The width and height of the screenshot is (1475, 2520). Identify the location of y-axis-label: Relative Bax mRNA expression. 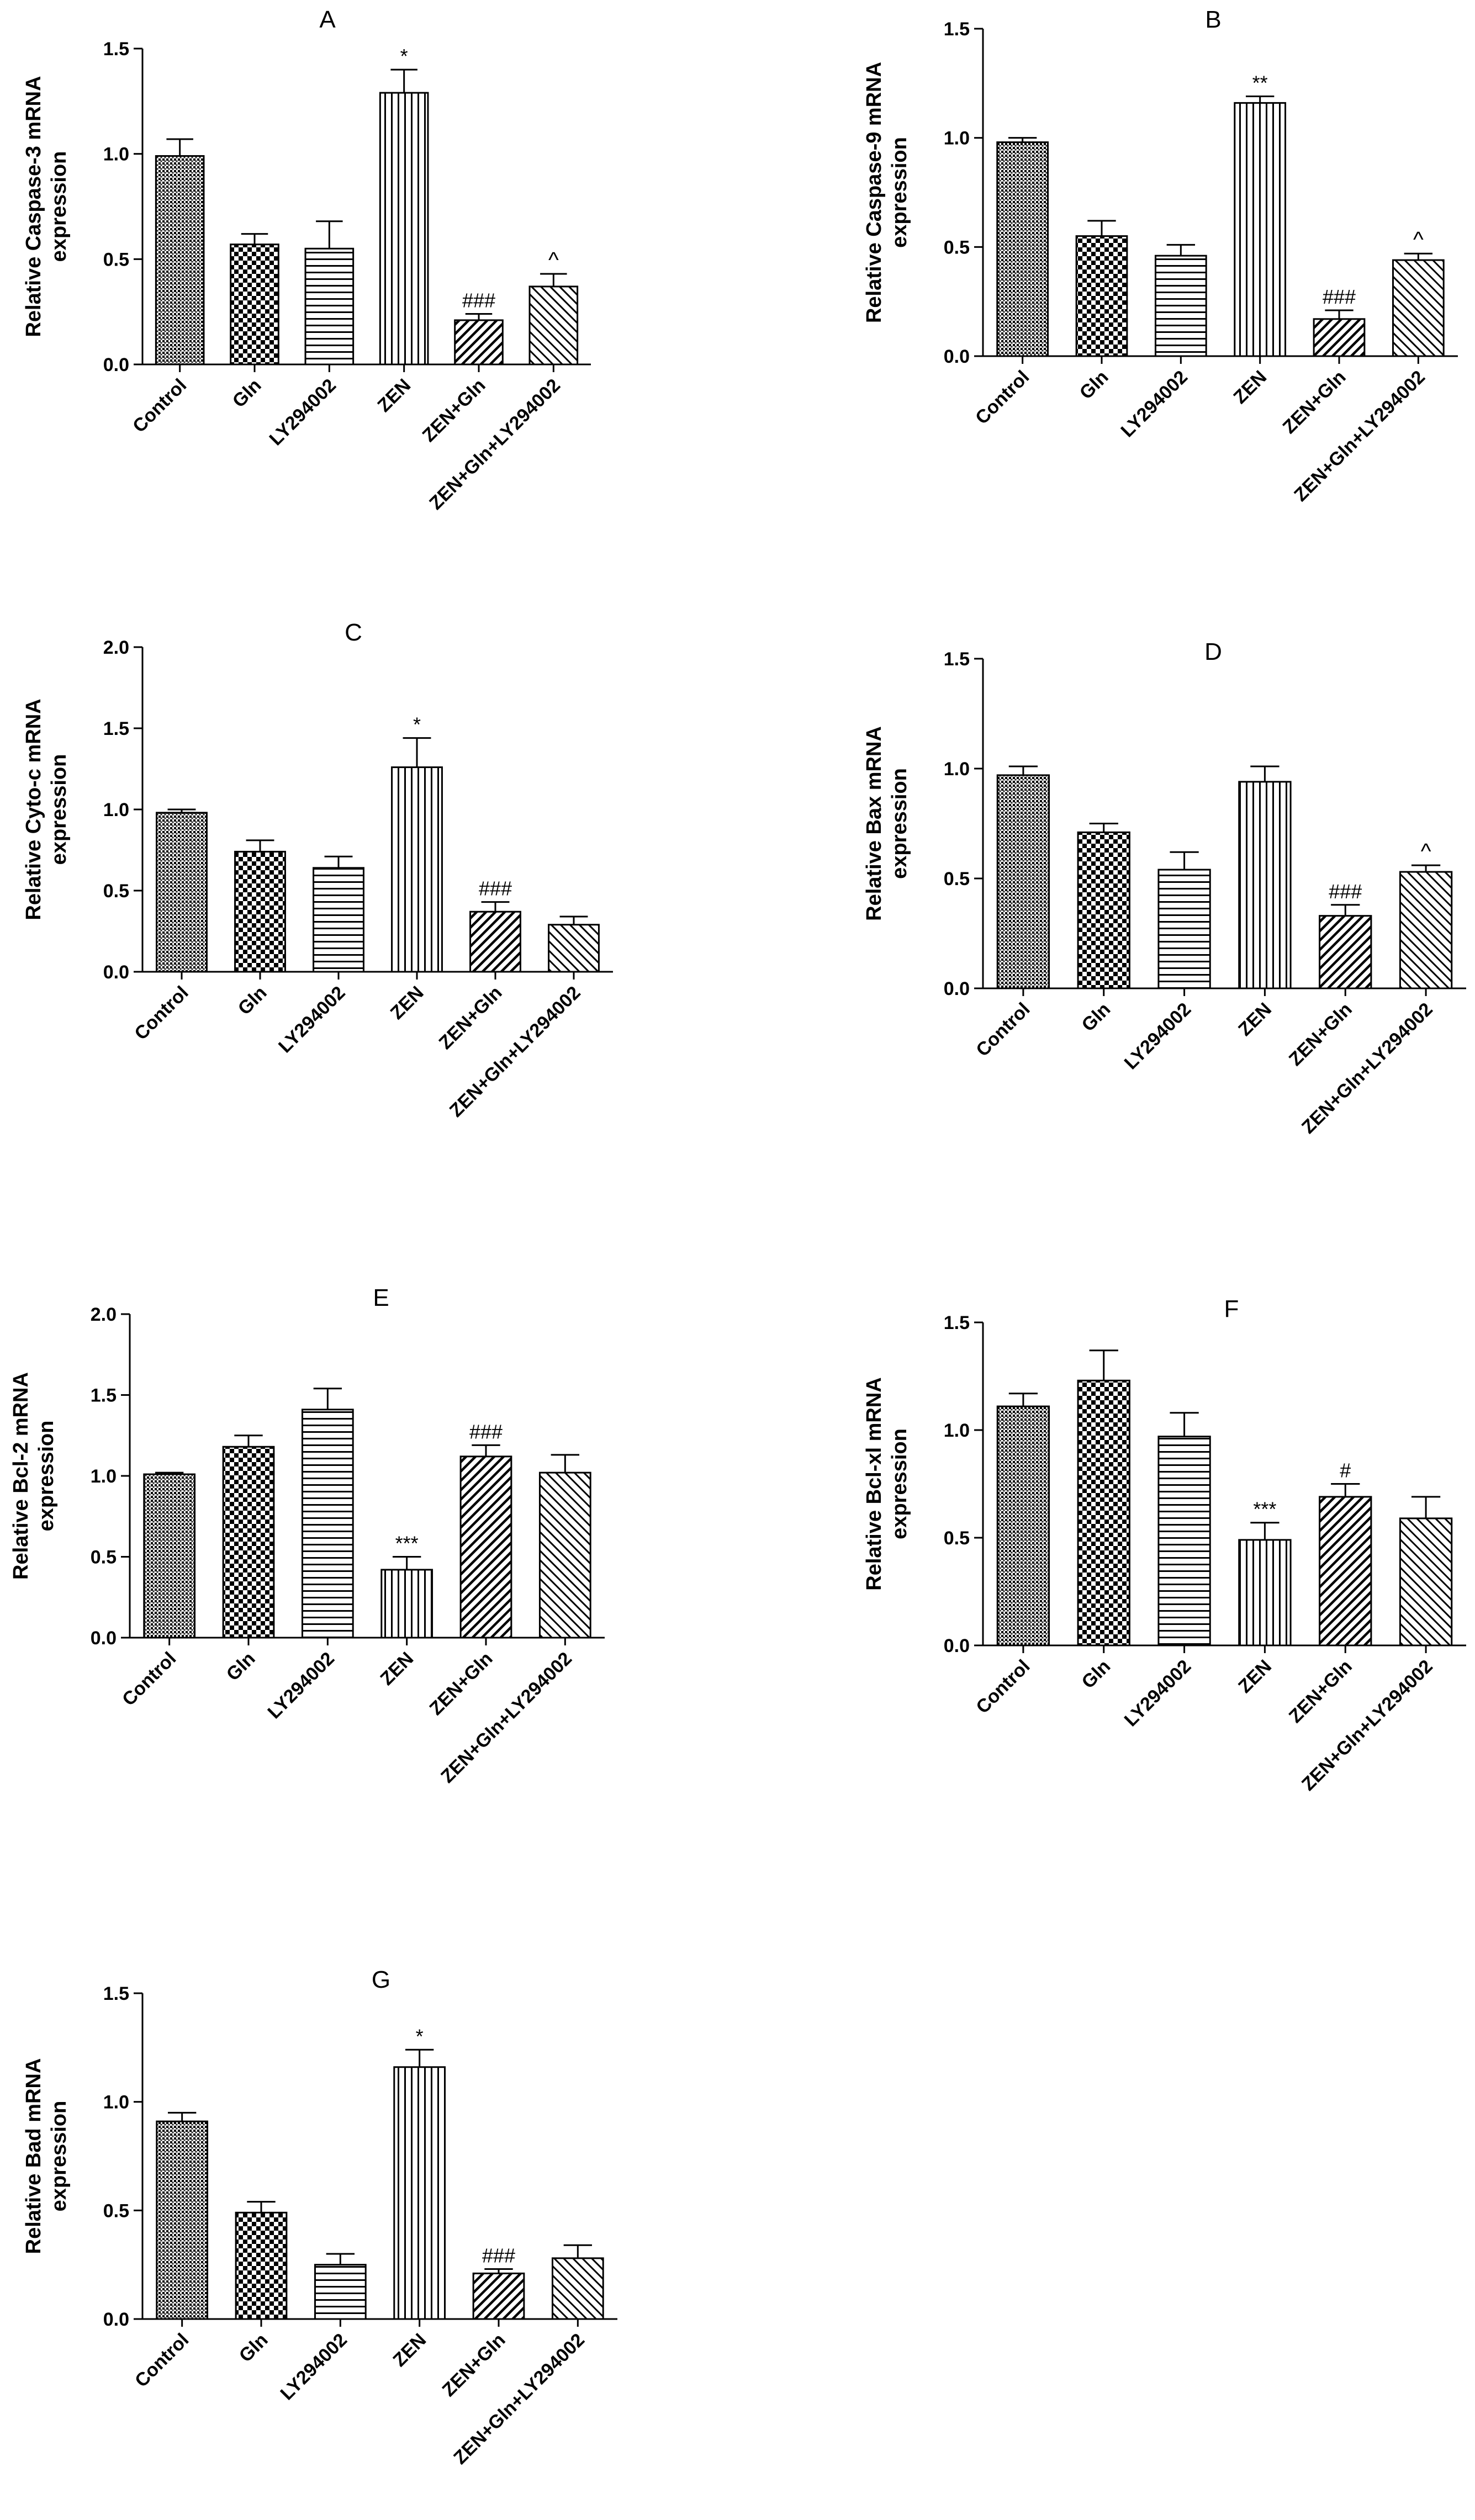
(887, 824).